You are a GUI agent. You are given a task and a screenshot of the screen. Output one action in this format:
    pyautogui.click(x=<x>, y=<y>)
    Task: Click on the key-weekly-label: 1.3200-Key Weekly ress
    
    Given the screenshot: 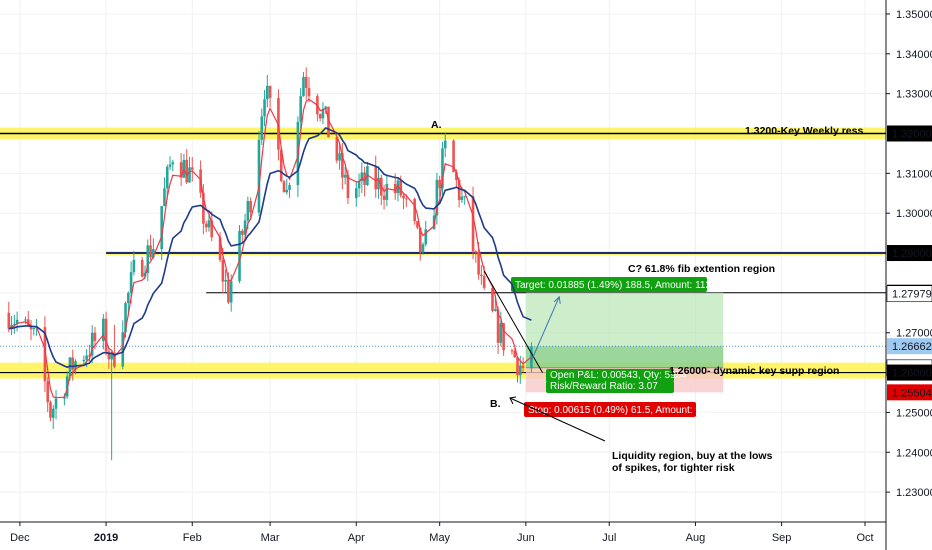 What is the action you would take?
    pyautogui.click(x=804, y=131)
    